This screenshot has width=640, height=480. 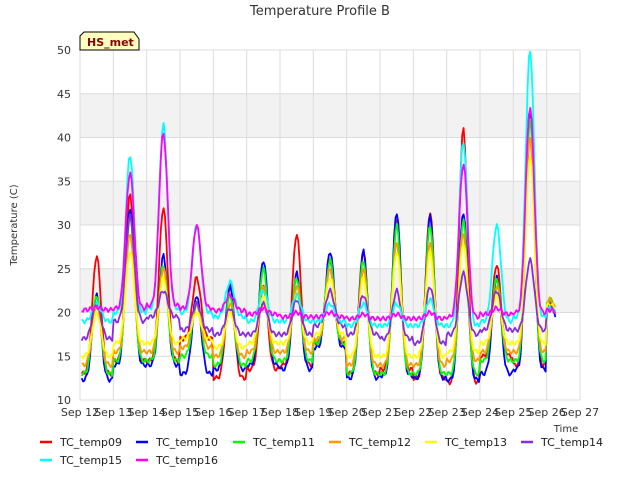 I want to click on y-tick-label: 30, so click(x=64, y=225).